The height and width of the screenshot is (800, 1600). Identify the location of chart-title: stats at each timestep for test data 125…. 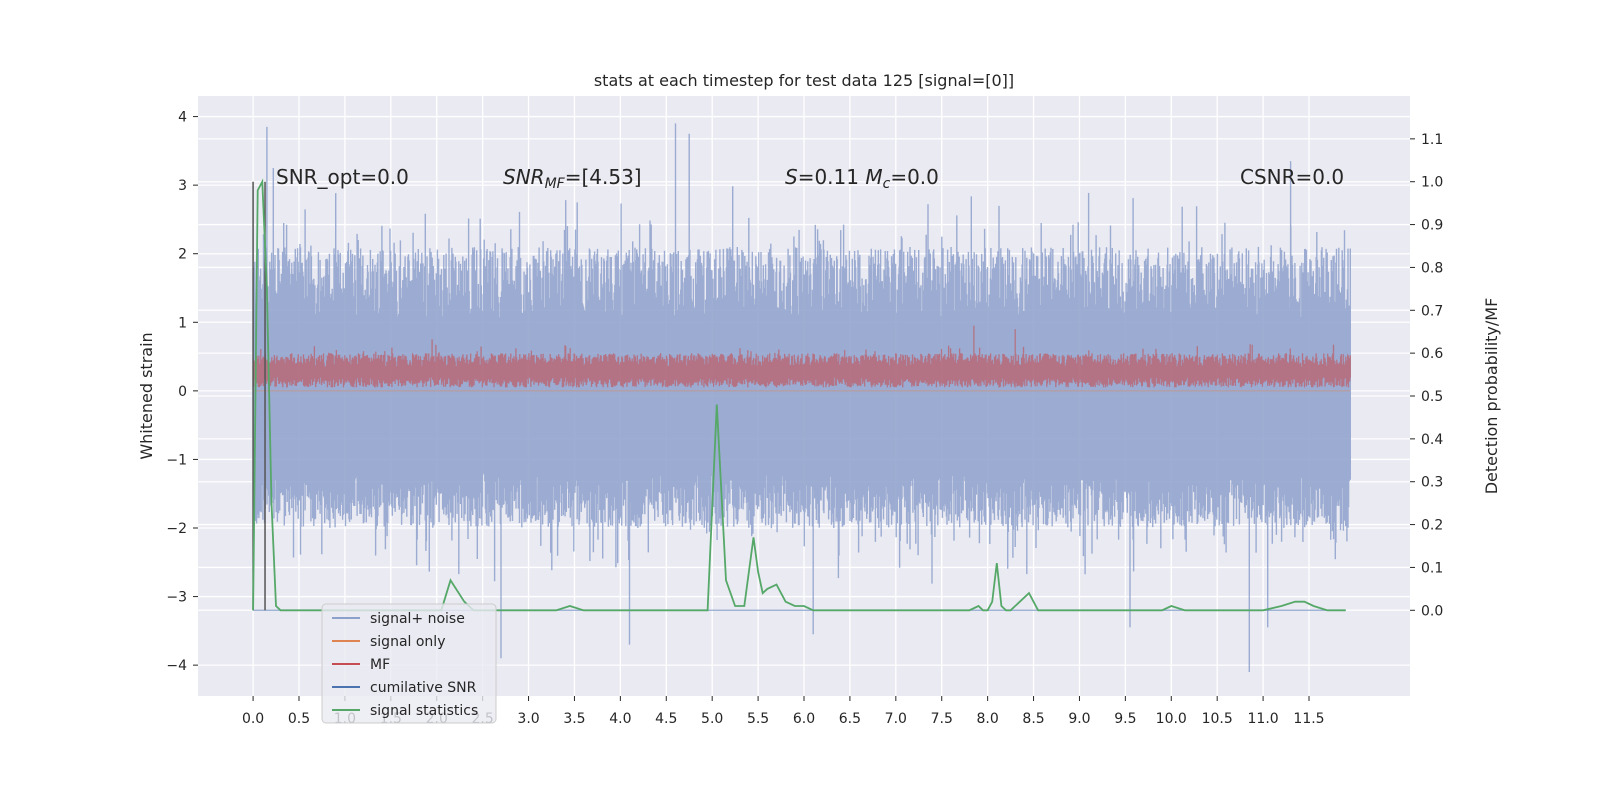
(804, 80).